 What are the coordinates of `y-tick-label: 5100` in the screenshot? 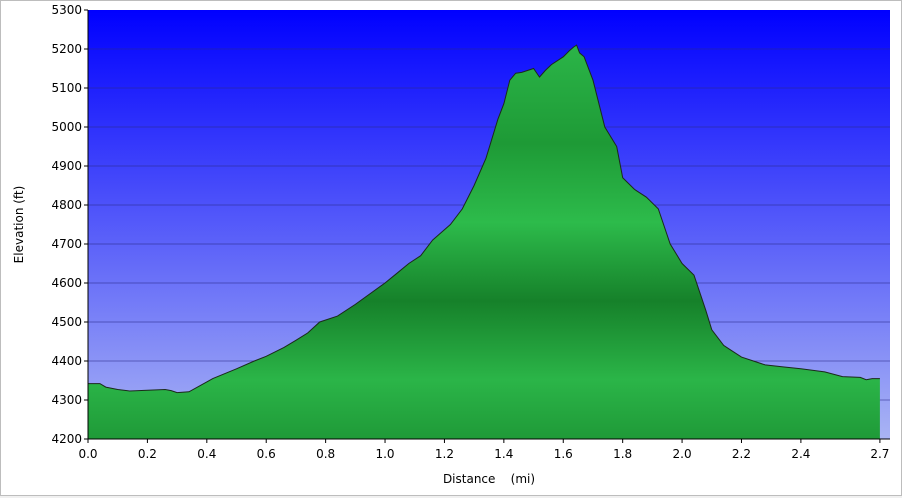 It's located at (66, 88).